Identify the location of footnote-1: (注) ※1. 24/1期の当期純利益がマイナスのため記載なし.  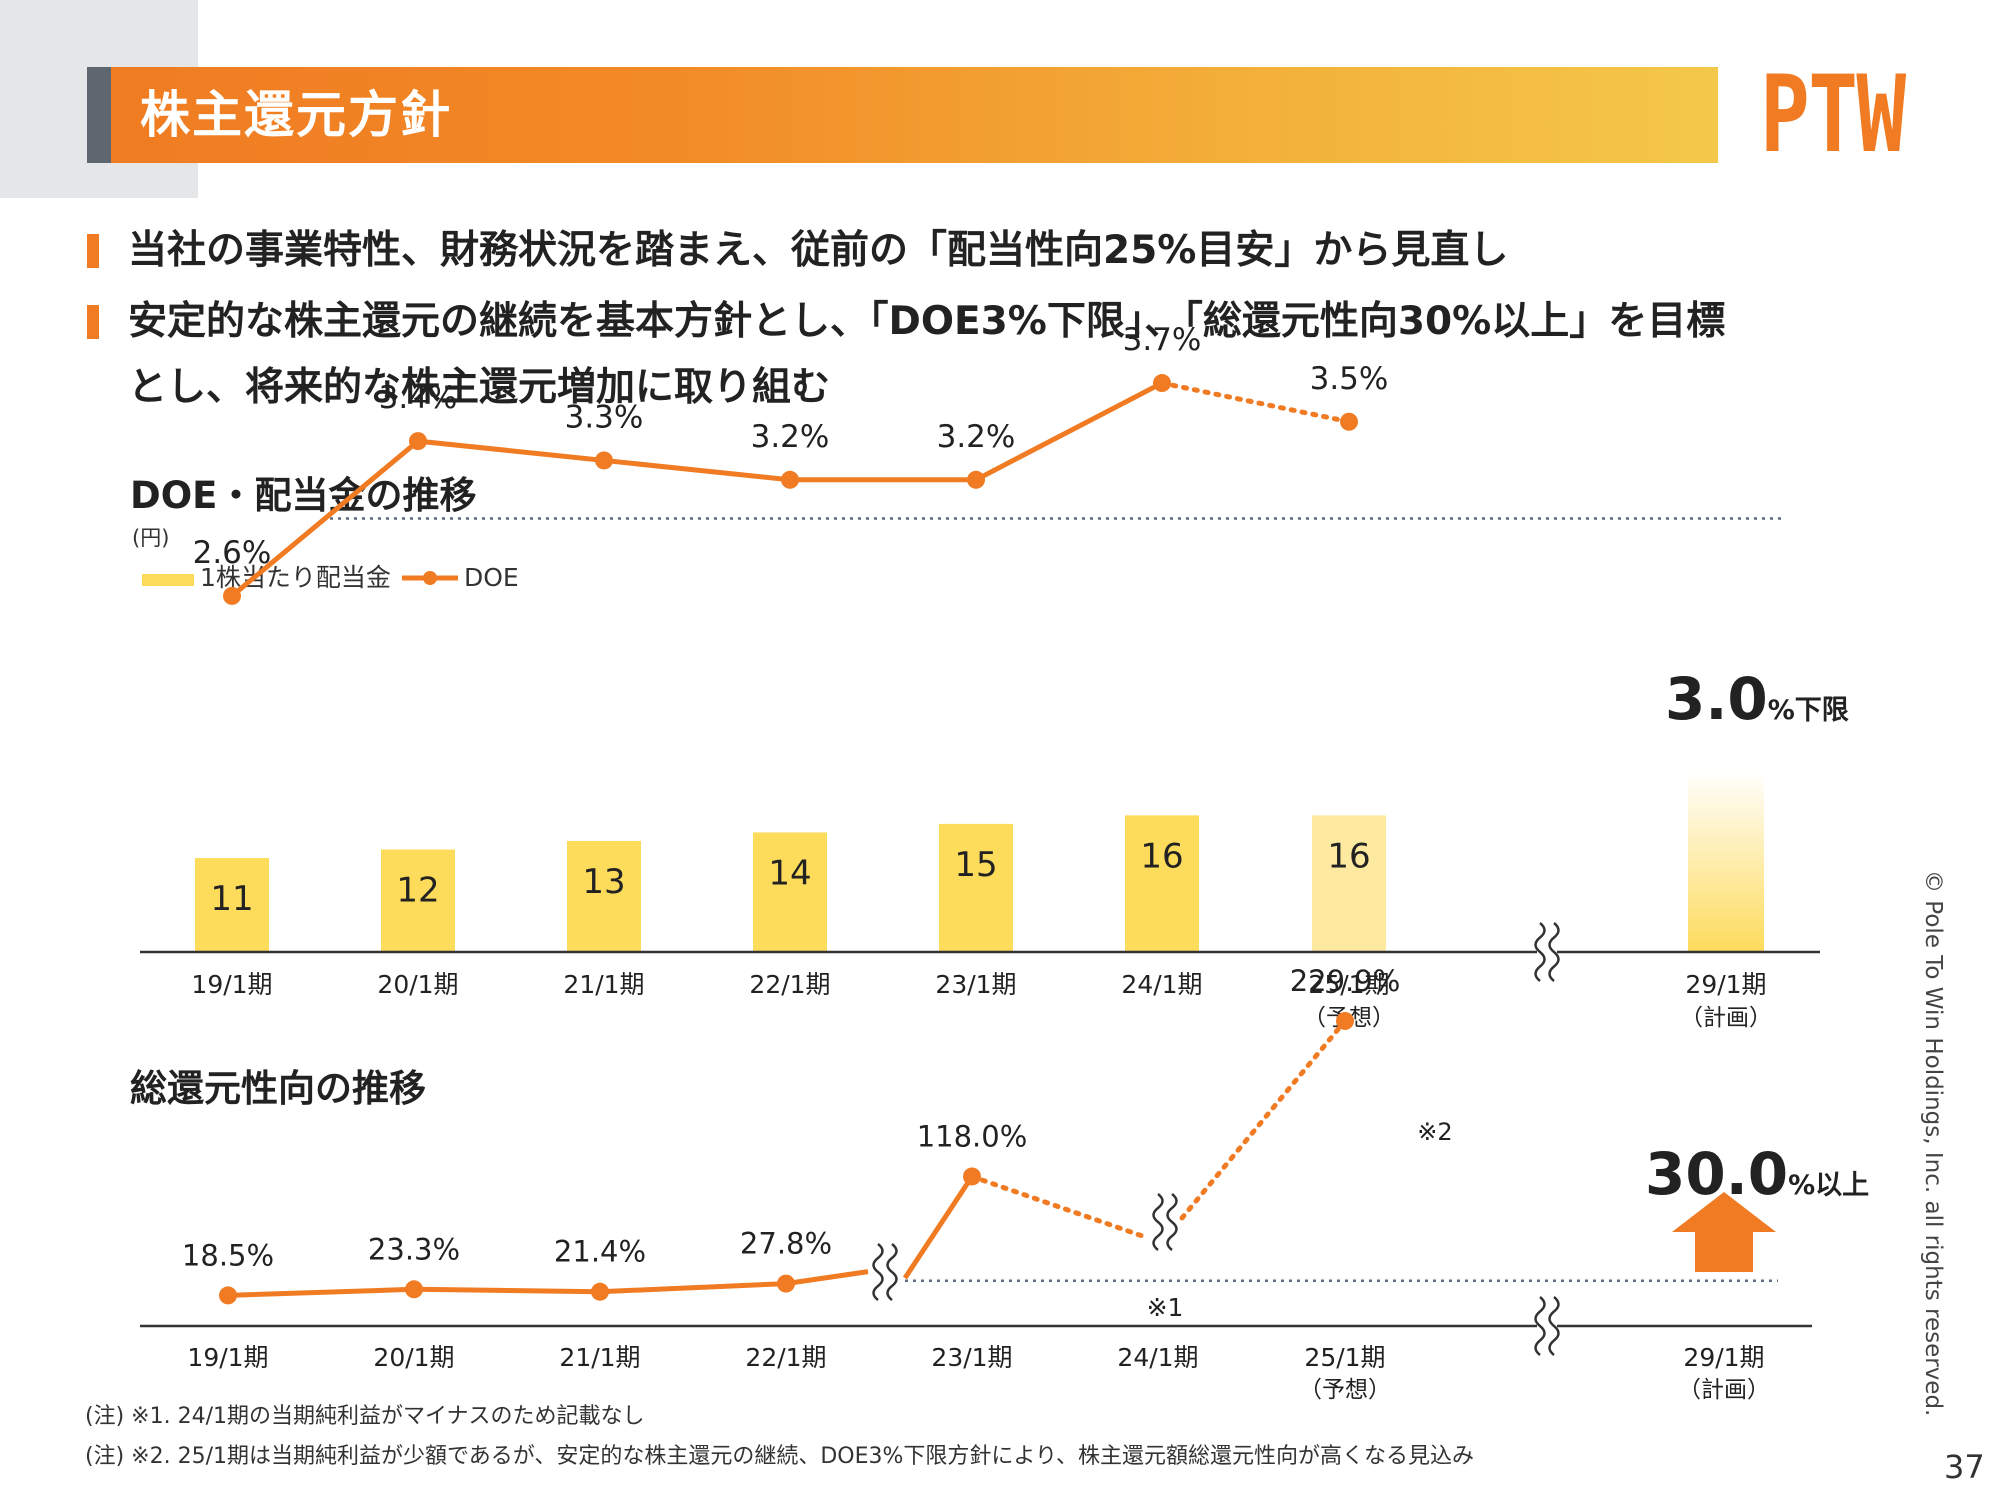
(365, 1416).